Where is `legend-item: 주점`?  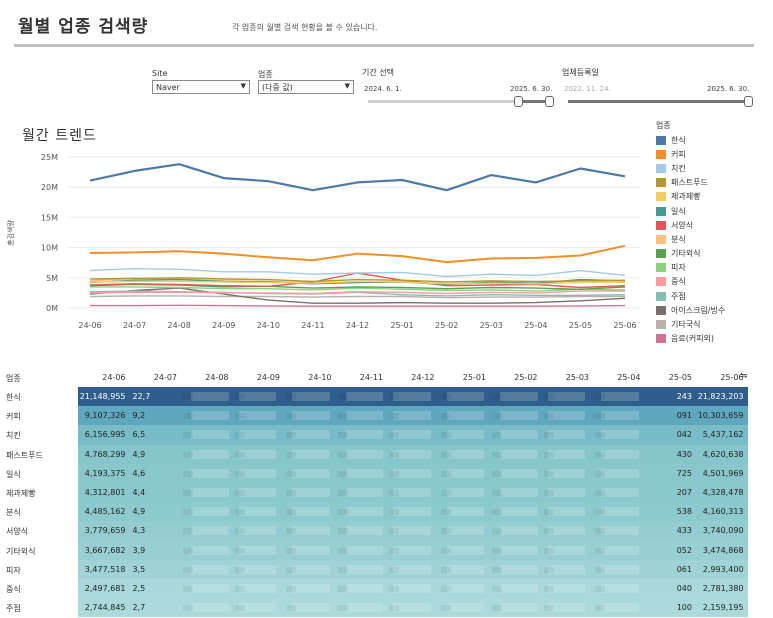
legend-item: 주점 is located at coordinates (690, 296).